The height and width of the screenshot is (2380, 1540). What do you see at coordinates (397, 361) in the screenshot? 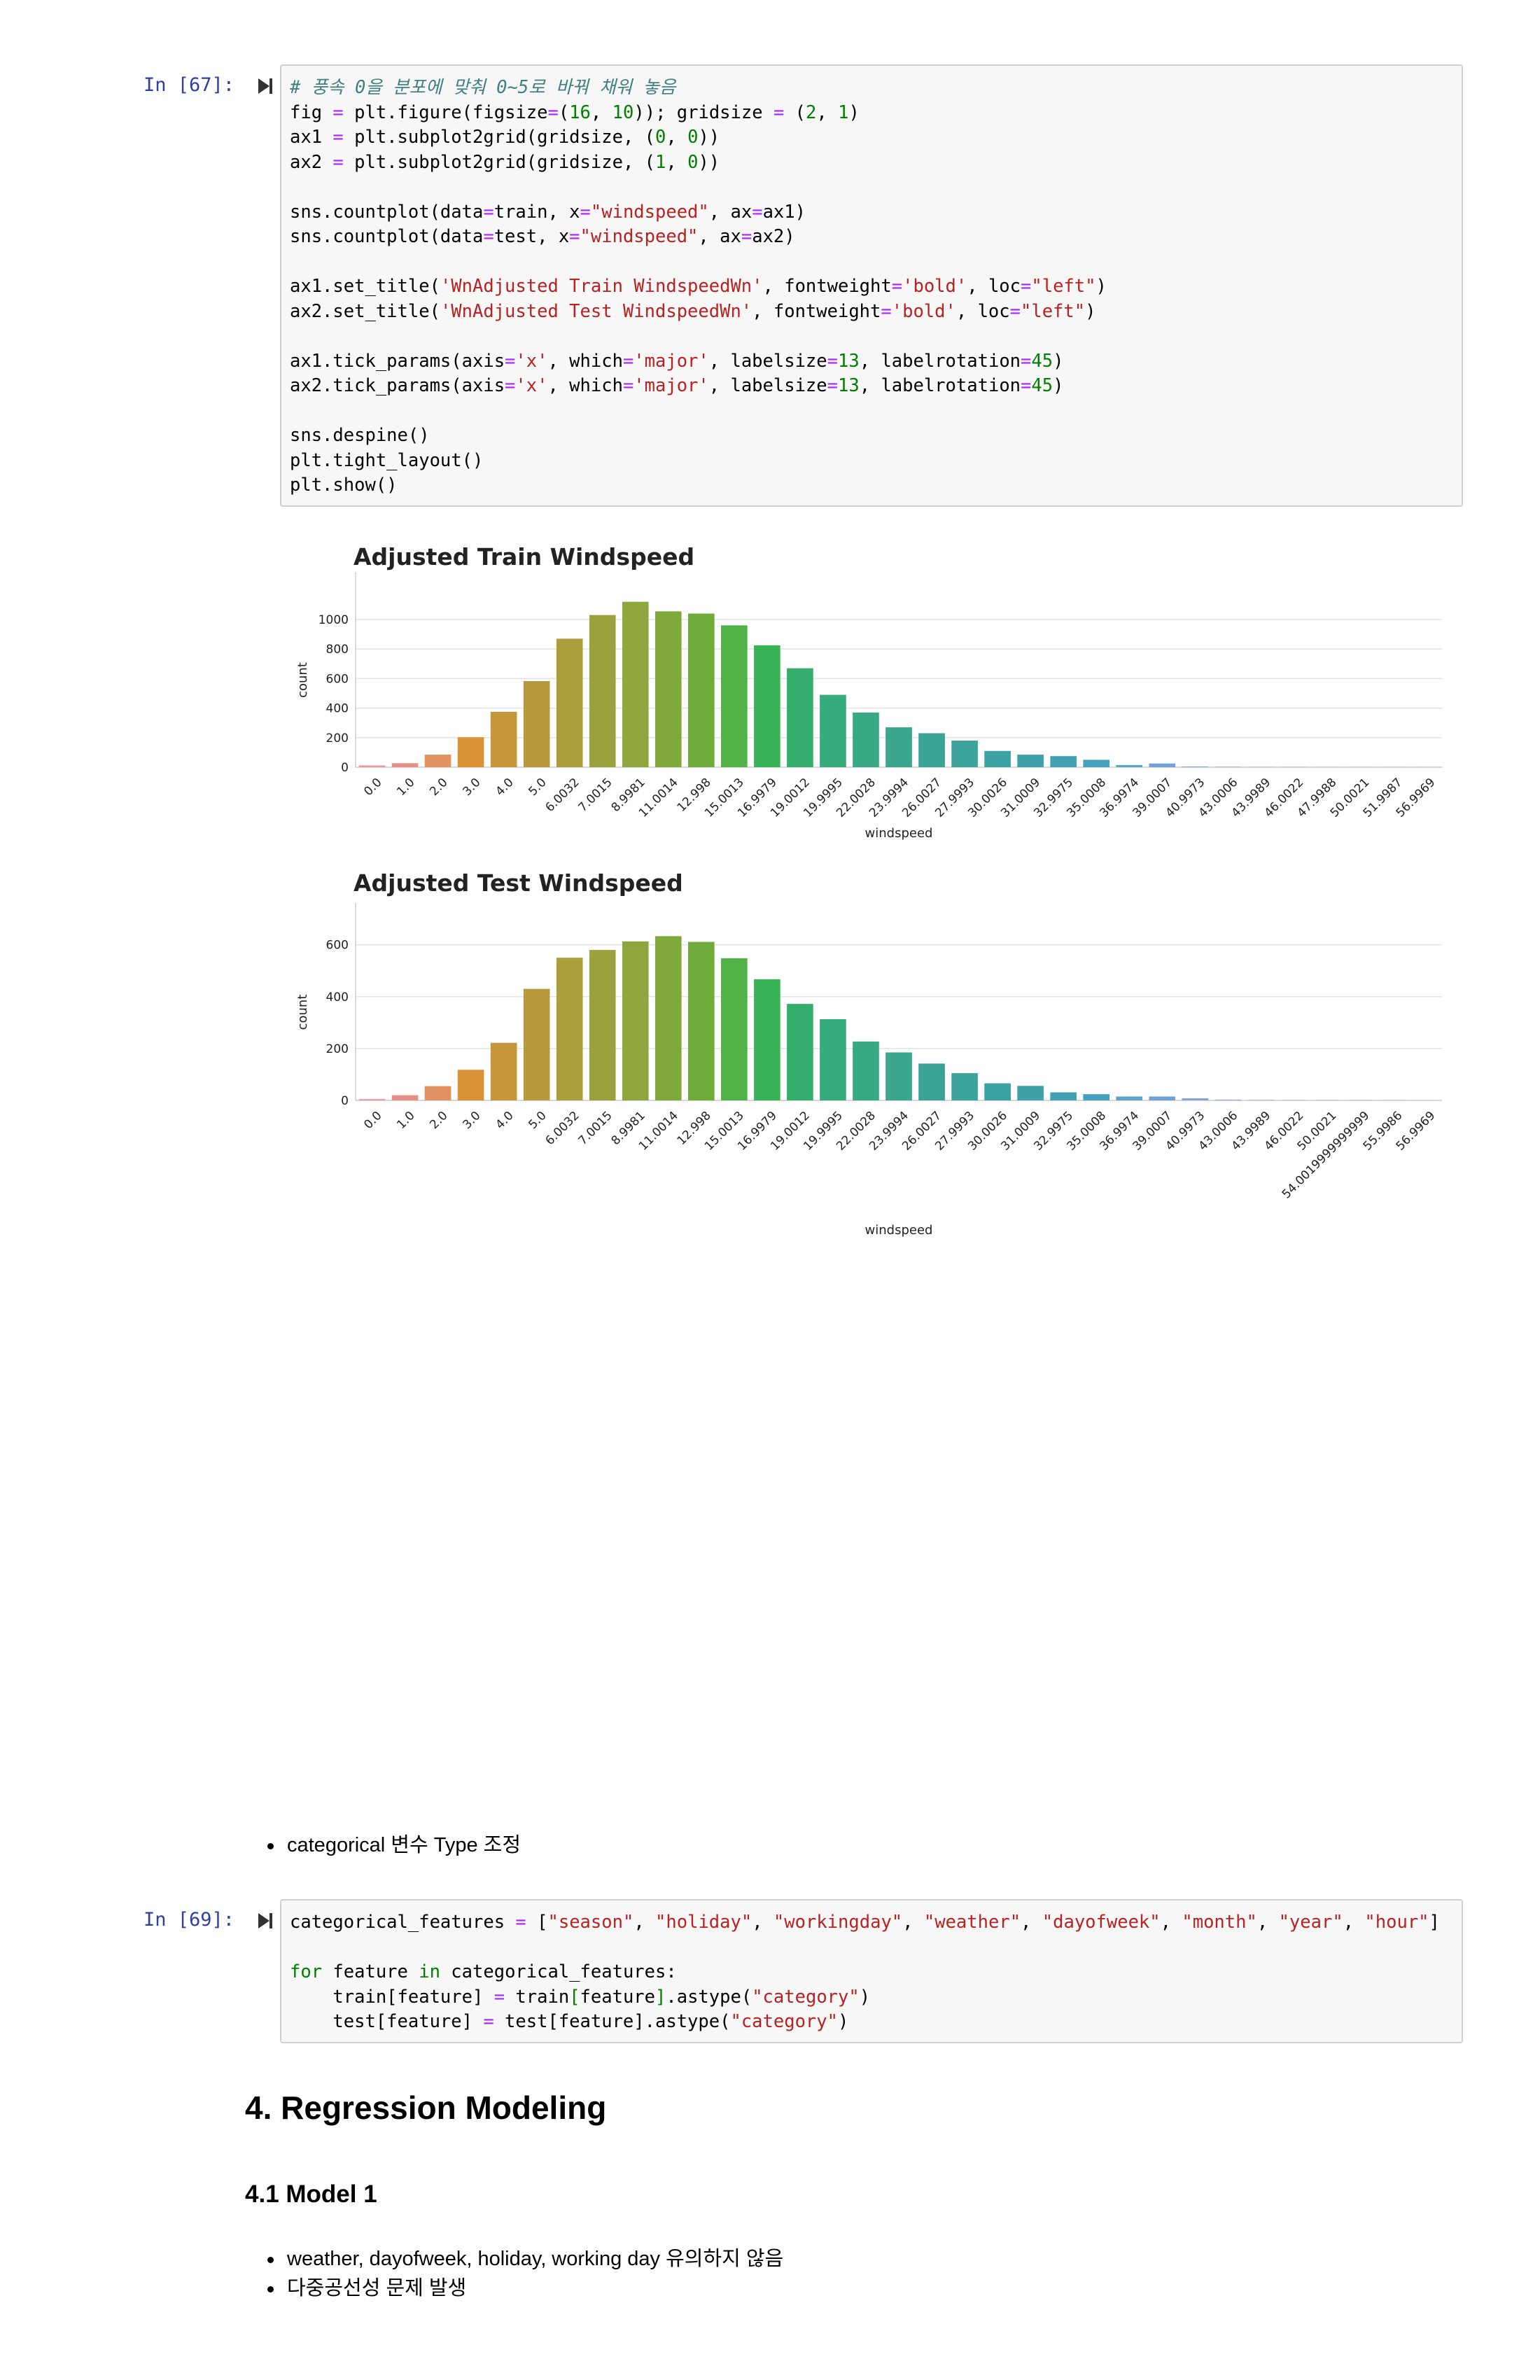
I see `code-token: ax1.tick_params(axis` at bounding box center [397, 361].